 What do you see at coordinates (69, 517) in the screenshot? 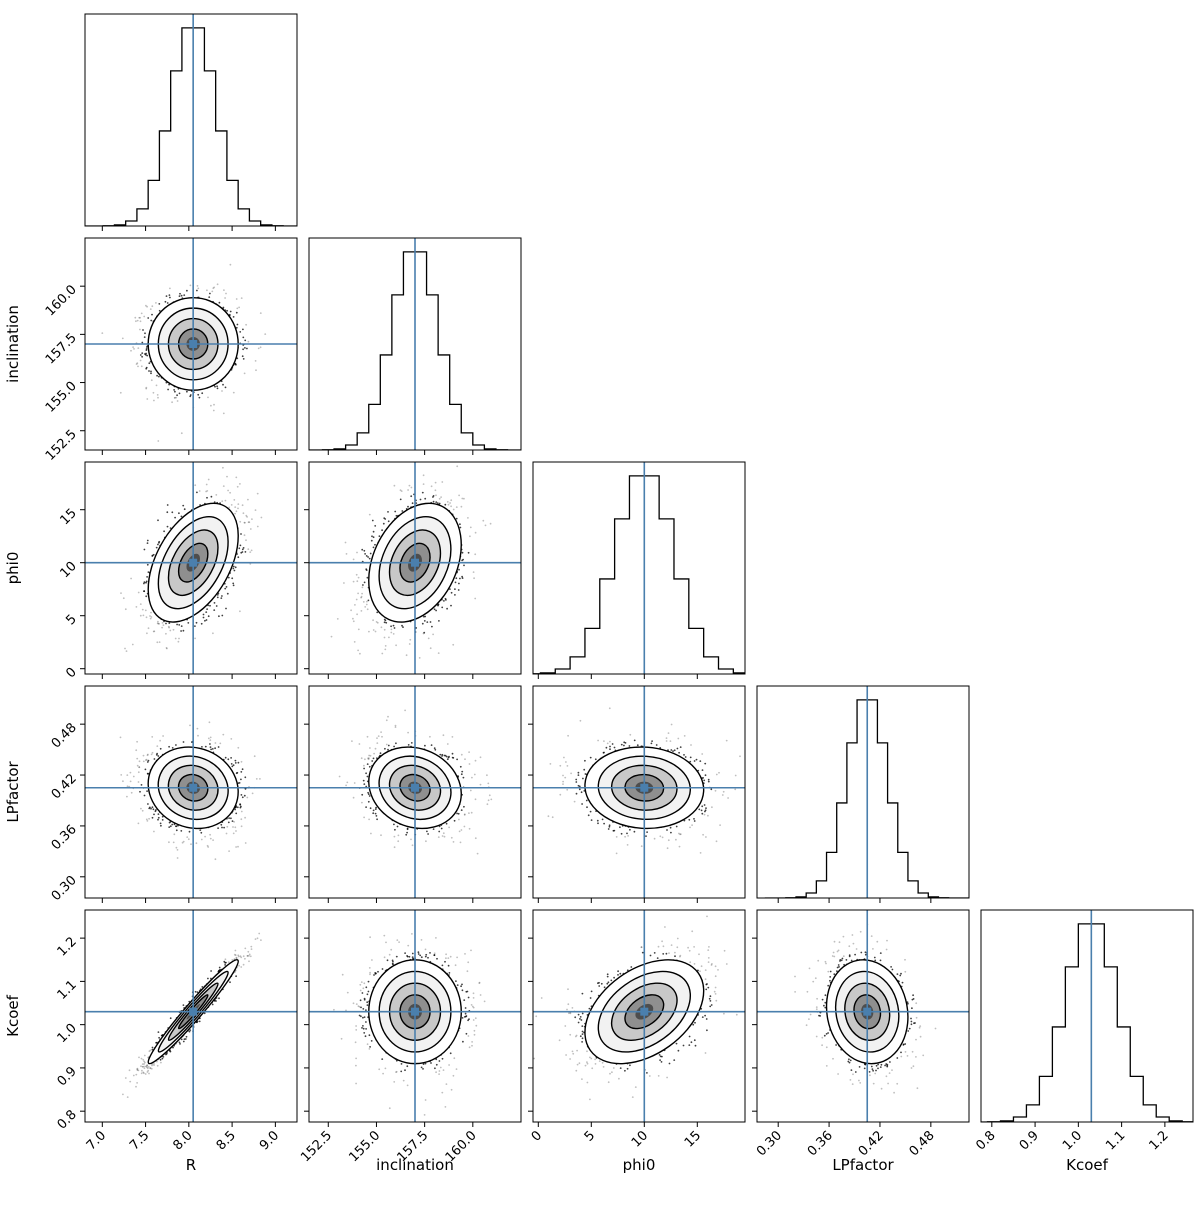
I see `y-tick-label: 15` at bounding box center [69, 517].